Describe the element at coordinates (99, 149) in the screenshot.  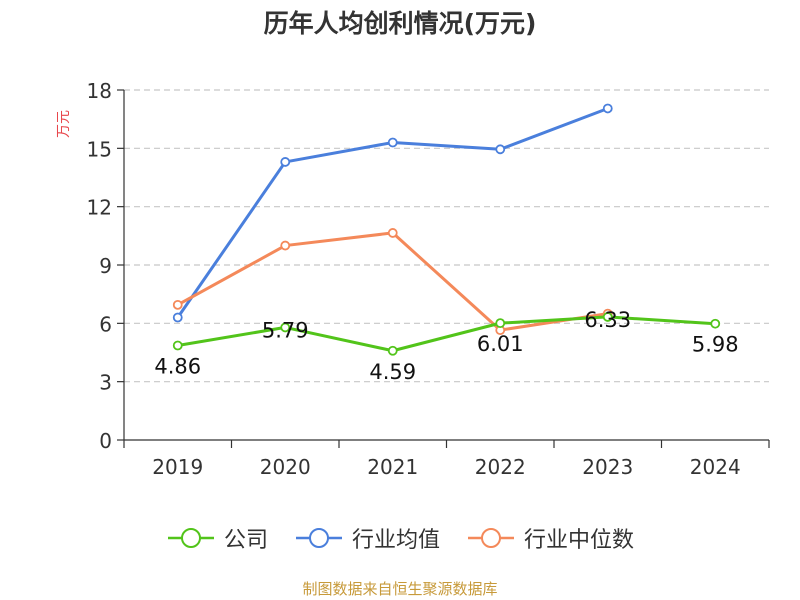
I see `y-tick-label: 15` at that location.